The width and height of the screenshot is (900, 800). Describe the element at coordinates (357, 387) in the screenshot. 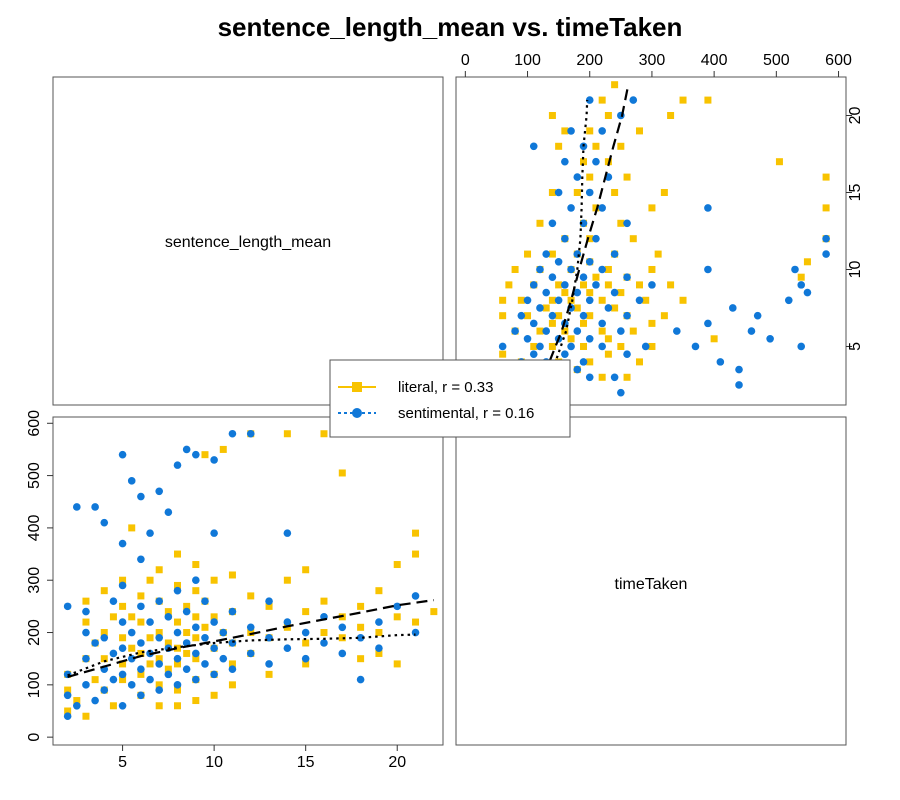

I see `legend-marker-literal` at that location.